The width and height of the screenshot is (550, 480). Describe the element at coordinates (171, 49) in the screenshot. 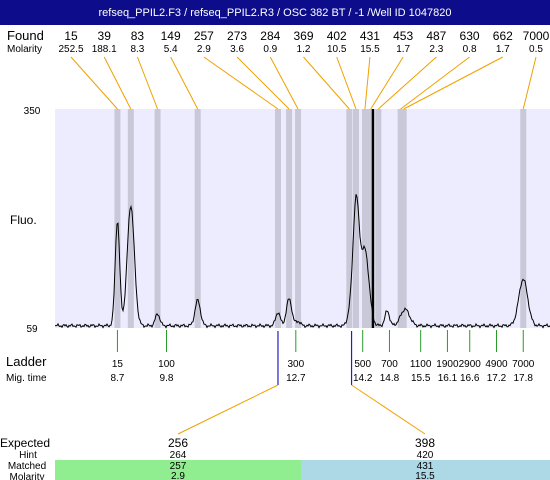

I see `found-molarity-label: 5.4` at that location.